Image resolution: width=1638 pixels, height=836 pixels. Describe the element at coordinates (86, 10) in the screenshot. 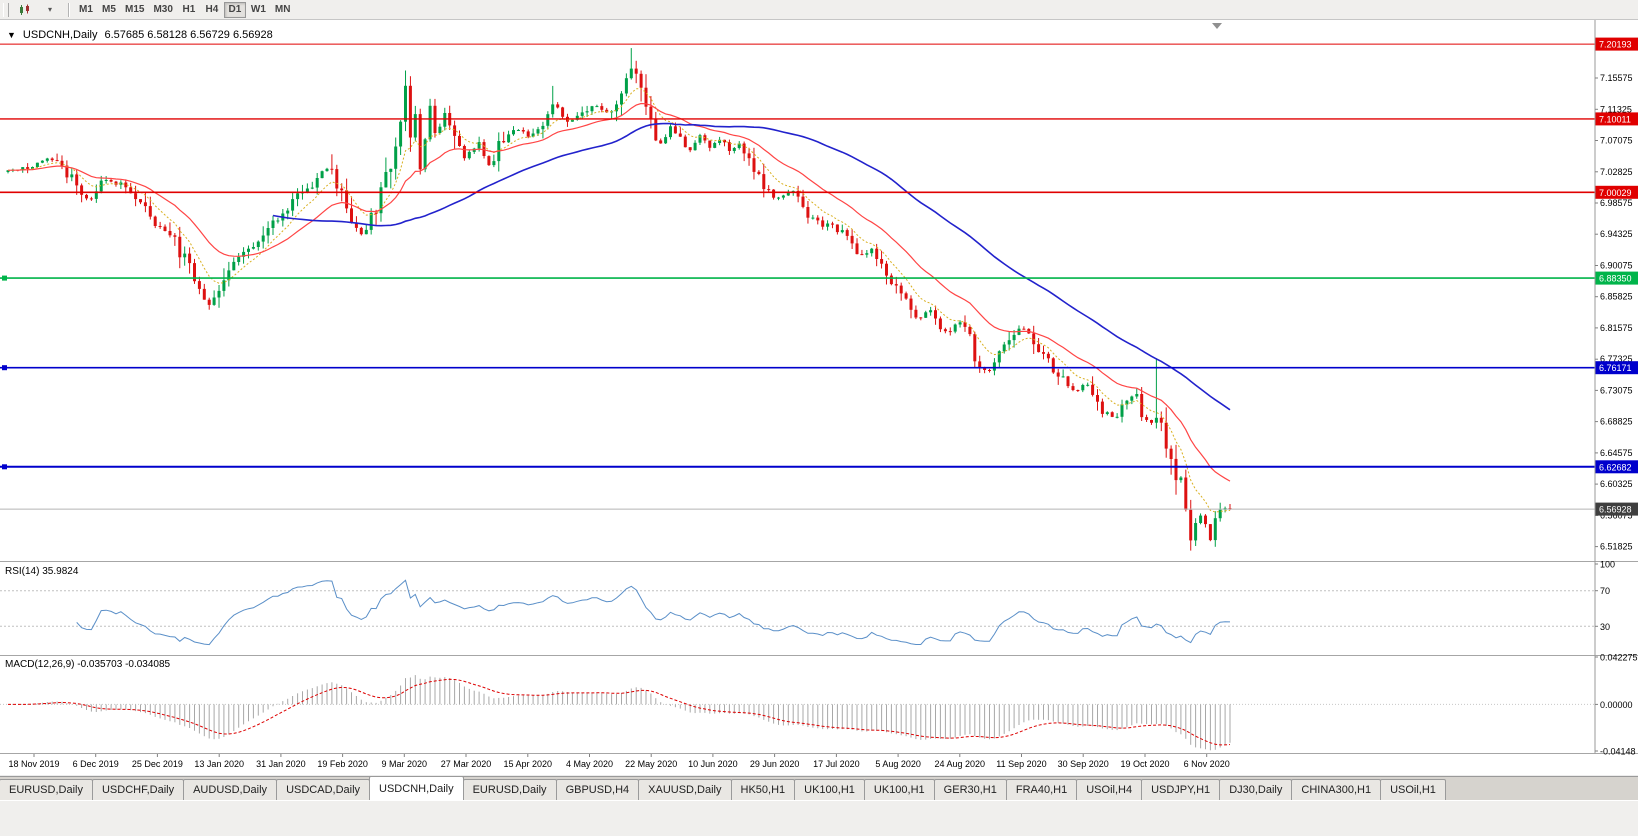

I see `timeframe-button-m1: M1` at that location.